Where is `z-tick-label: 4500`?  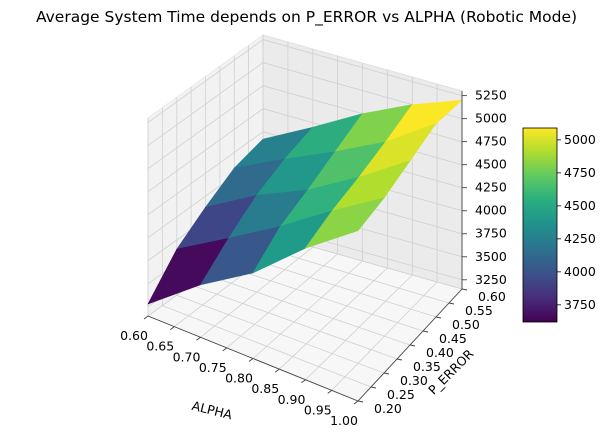
z-tick-label: 4500 is located at coordinates (491, 164).